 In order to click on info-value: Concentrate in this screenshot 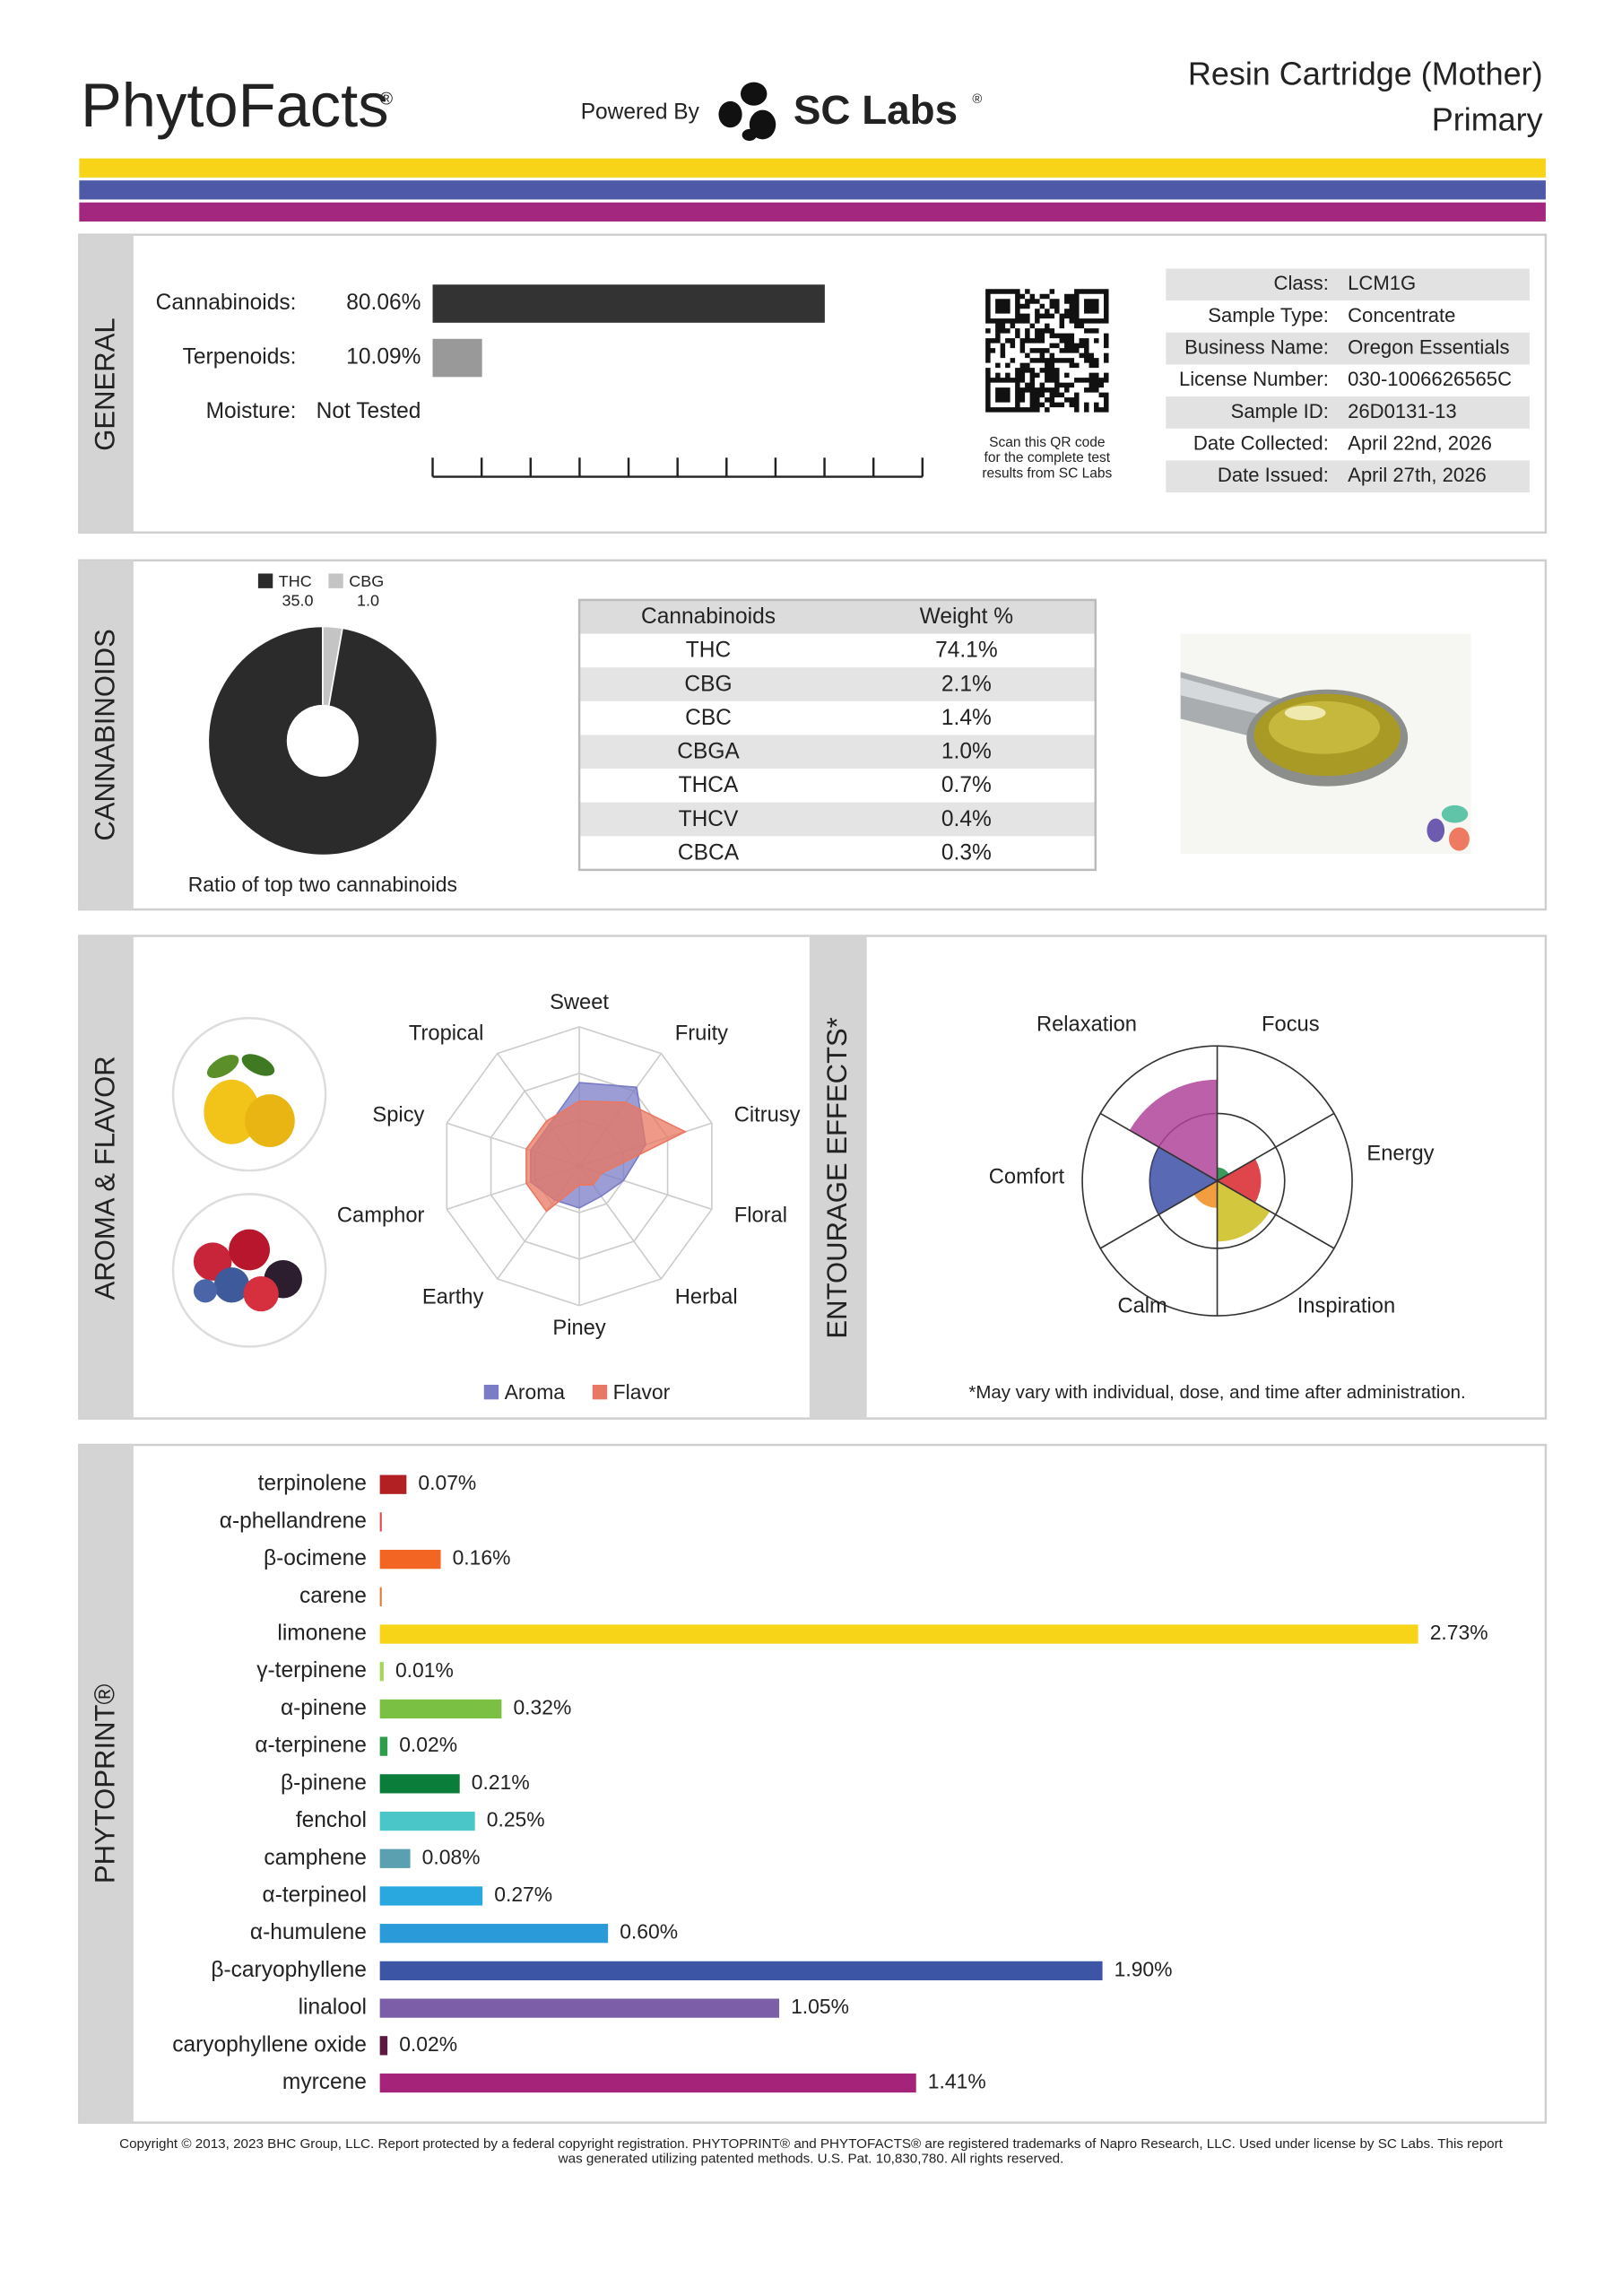, I will do `click(1401, 315)`.